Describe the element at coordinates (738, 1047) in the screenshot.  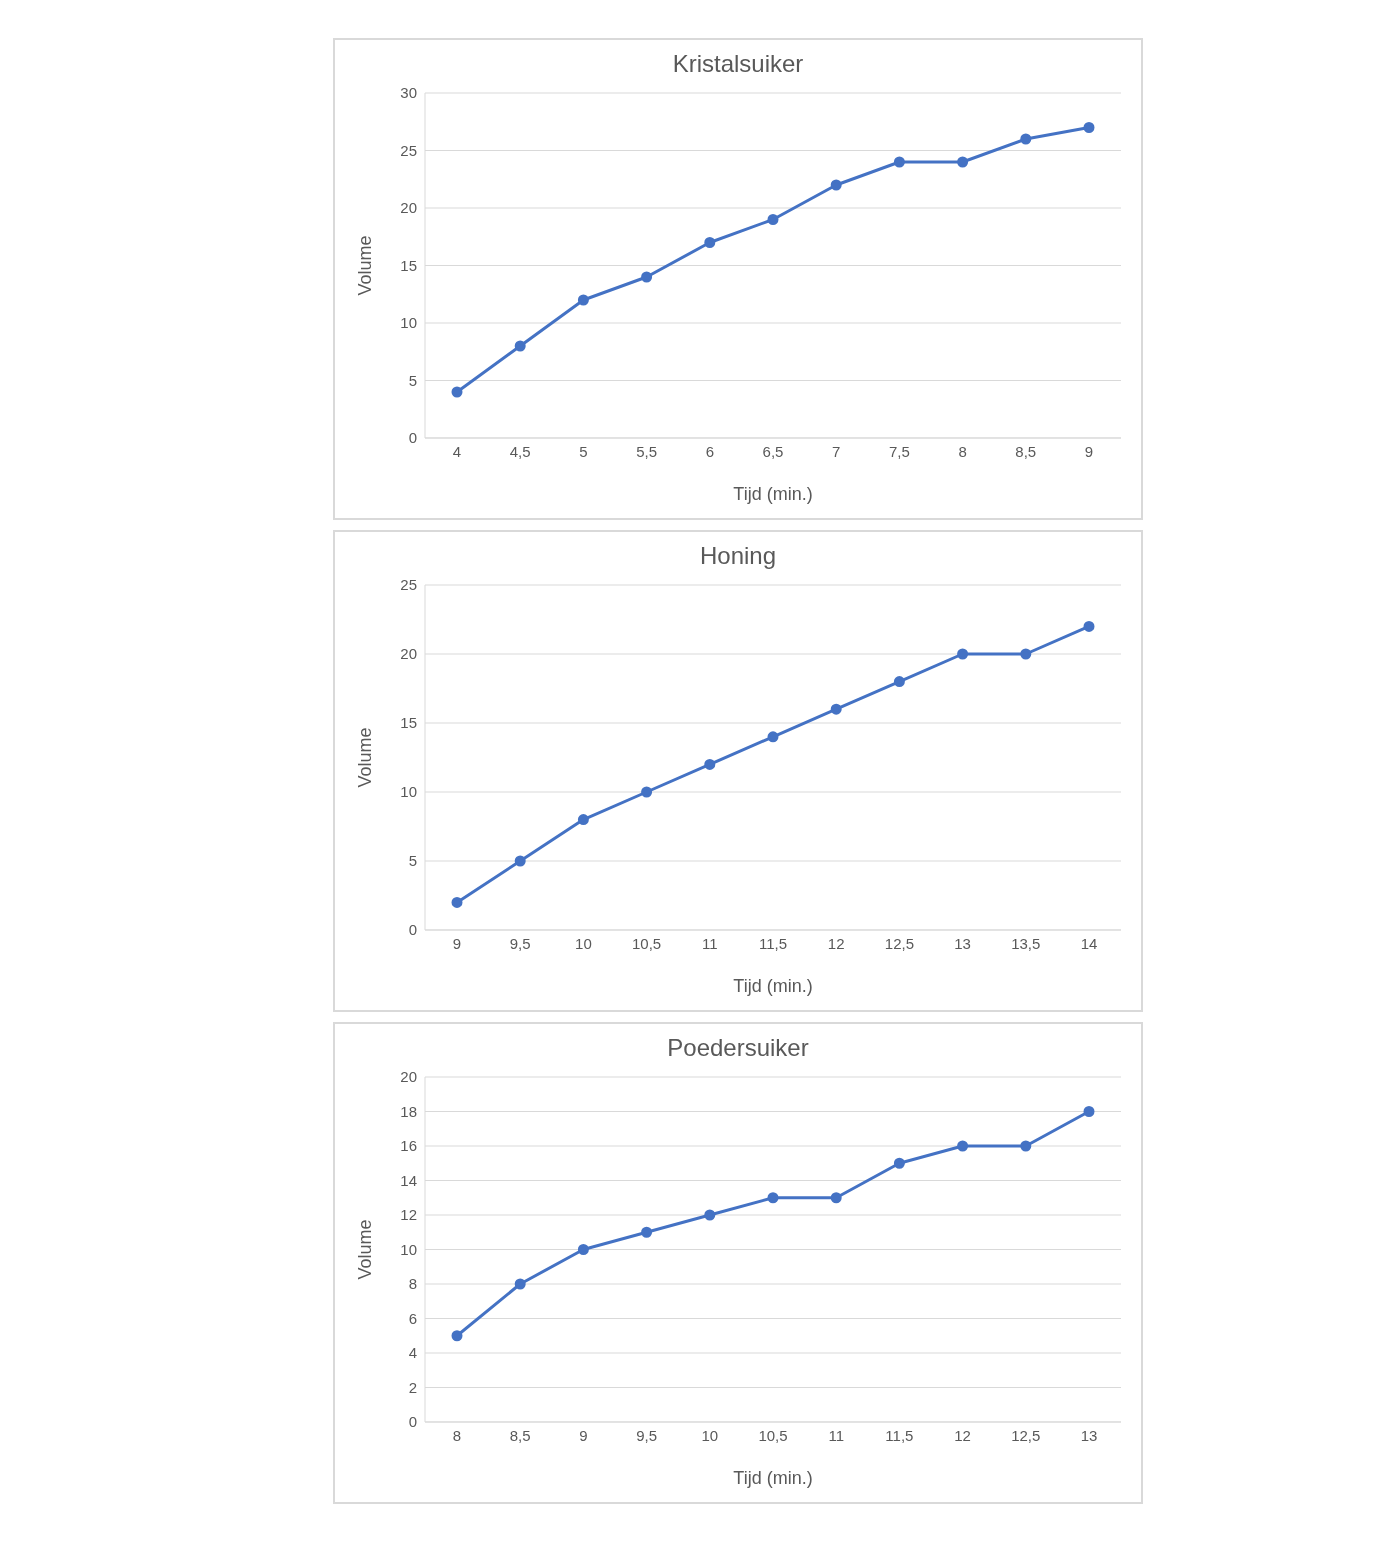
I see `chart-title: Poedersuiker` at that location.